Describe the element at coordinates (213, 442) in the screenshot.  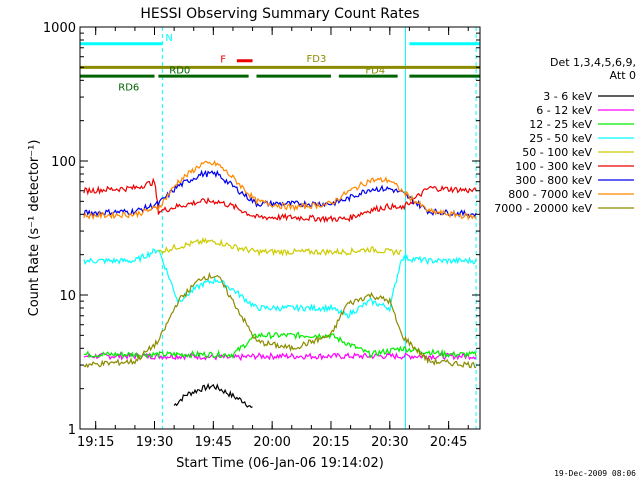
I see `x-tick-label-2: 19:45` at that location.